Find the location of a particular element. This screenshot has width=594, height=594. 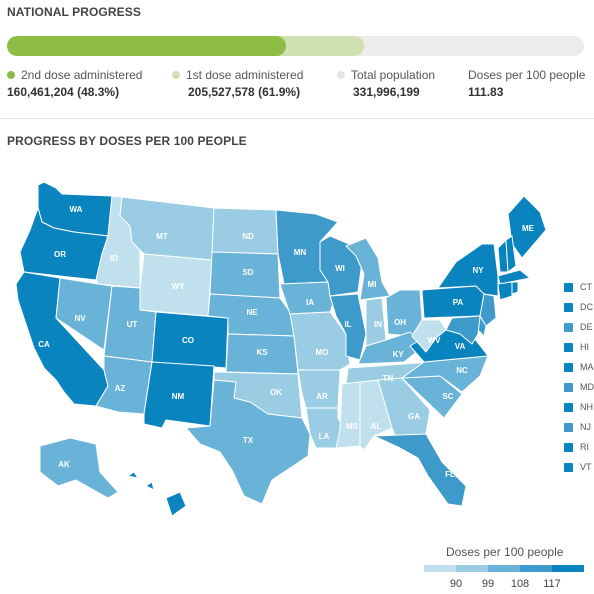

legend-value: 205,527,578 (61.9%) is located at coordinates (244, 92).